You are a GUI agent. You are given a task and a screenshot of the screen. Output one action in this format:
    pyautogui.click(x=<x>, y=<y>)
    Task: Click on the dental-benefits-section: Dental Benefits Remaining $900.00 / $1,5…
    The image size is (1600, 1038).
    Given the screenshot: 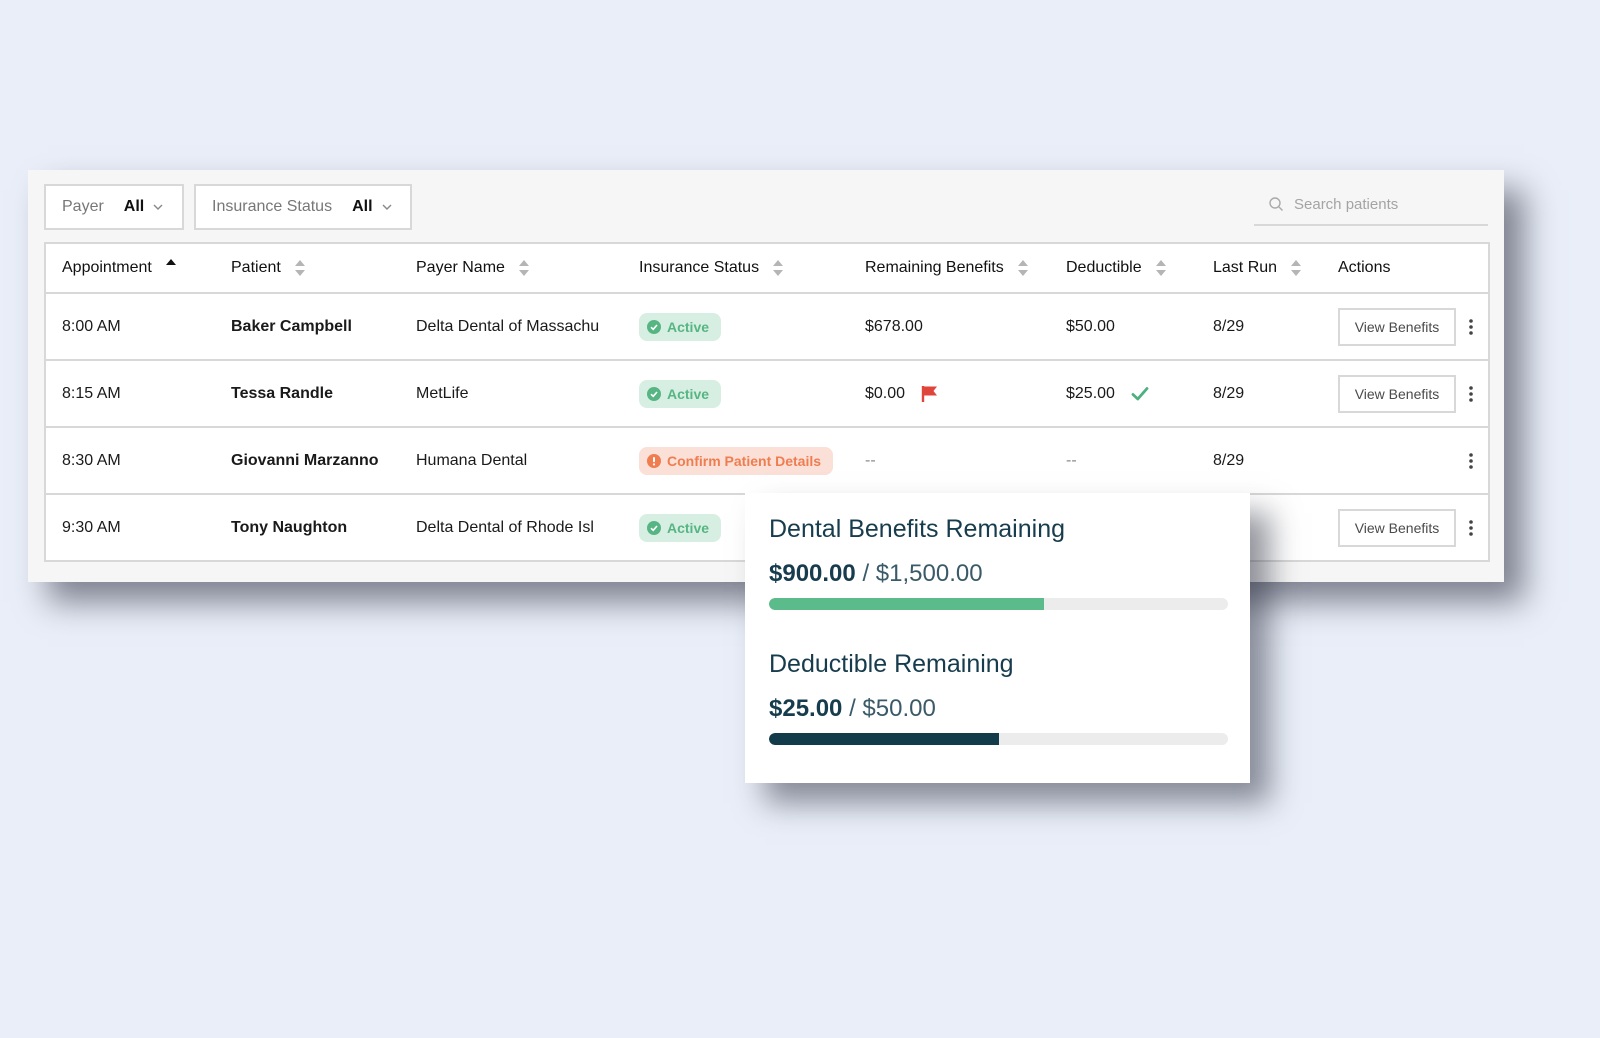 What is the action you would take?
    pyautogui.click(x=998, y=562)
    